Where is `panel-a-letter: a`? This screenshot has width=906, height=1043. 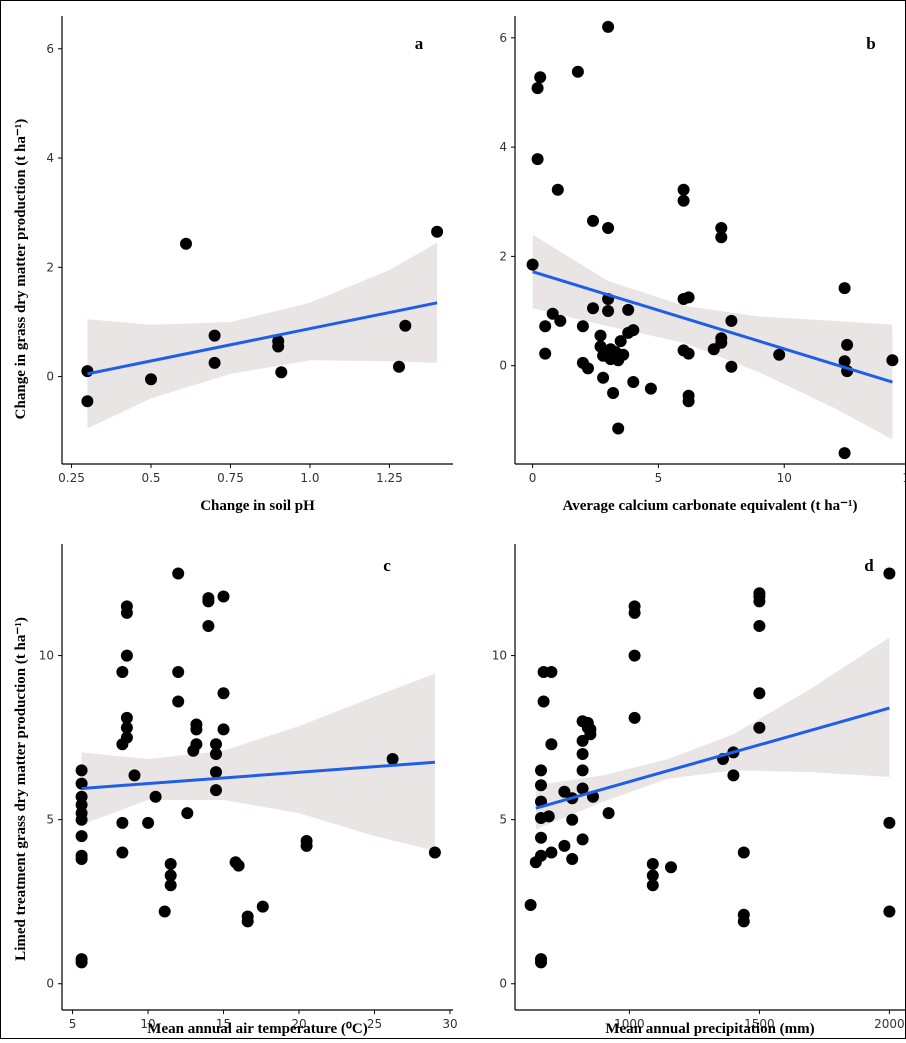
panel-a-letter: a is located at coordinates (419, 43).